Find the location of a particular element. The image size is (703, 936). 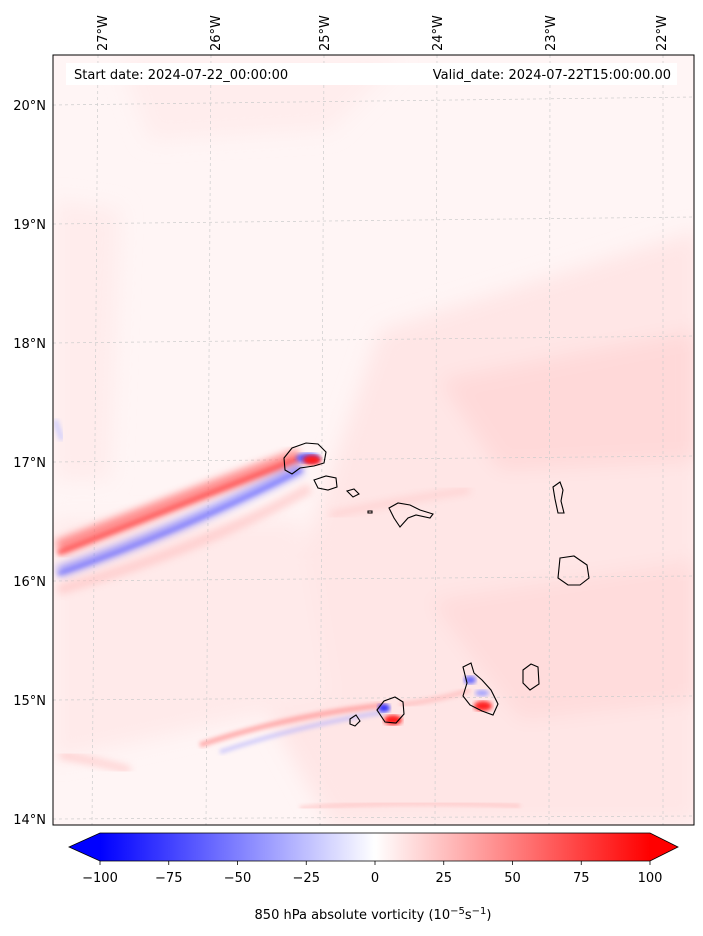

lon-label: 27°W is located at coordinates (103, 33).